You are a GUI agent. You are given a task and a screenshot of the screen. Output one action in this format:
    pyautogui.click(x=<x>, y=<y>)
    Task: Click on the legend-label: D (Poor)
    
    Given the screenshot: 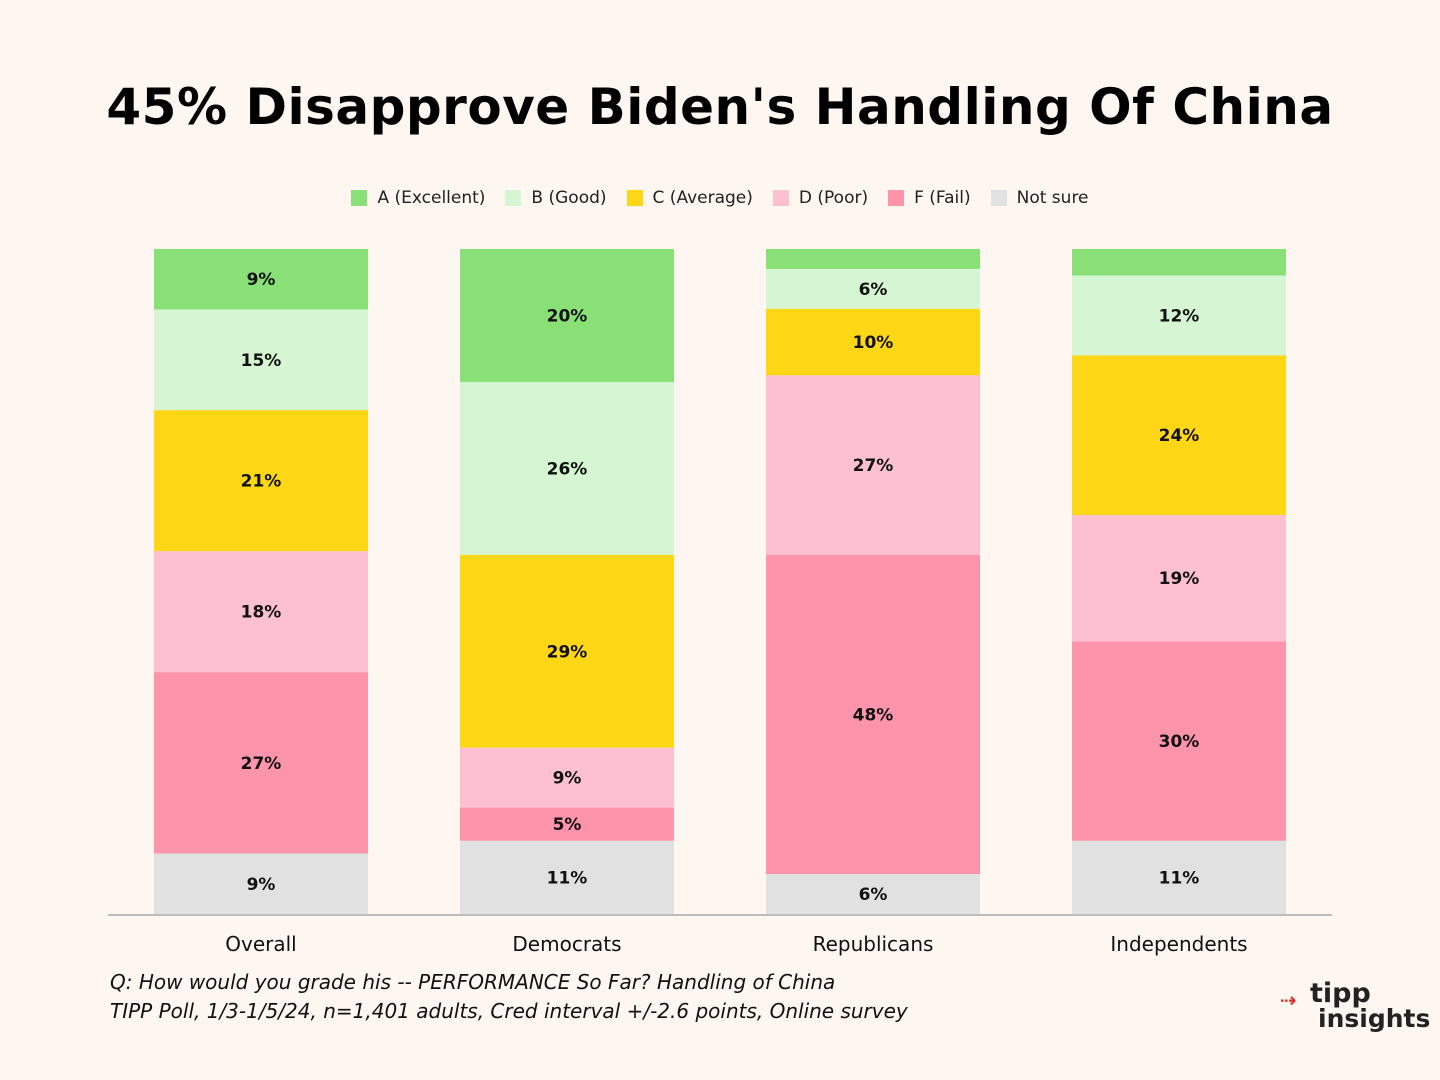 What is the action you would take?
    pyautogui.click(x=833, y=198)
    